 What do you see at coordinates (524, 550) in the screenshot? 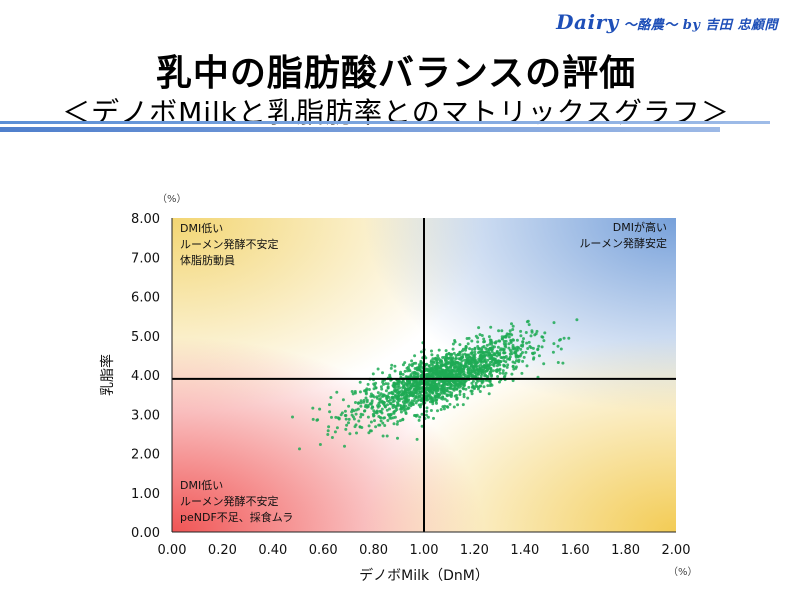
I see `x-tick-label: 1.40` at bounding box center [524, 550].